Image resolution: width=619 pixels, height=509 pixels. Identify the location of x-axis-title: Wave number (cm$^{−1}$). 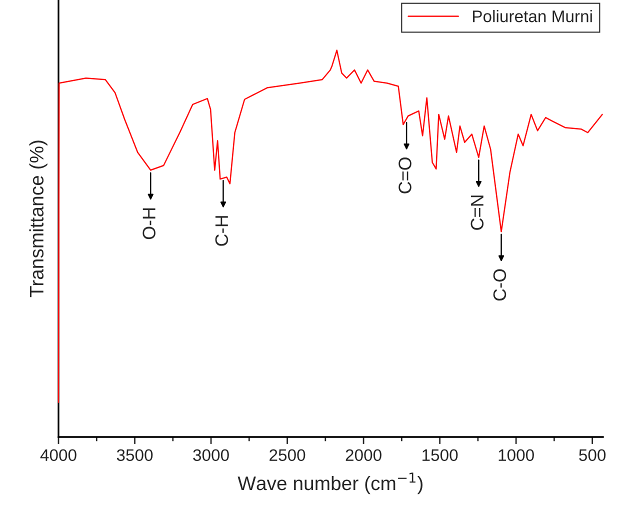
(330, 483).